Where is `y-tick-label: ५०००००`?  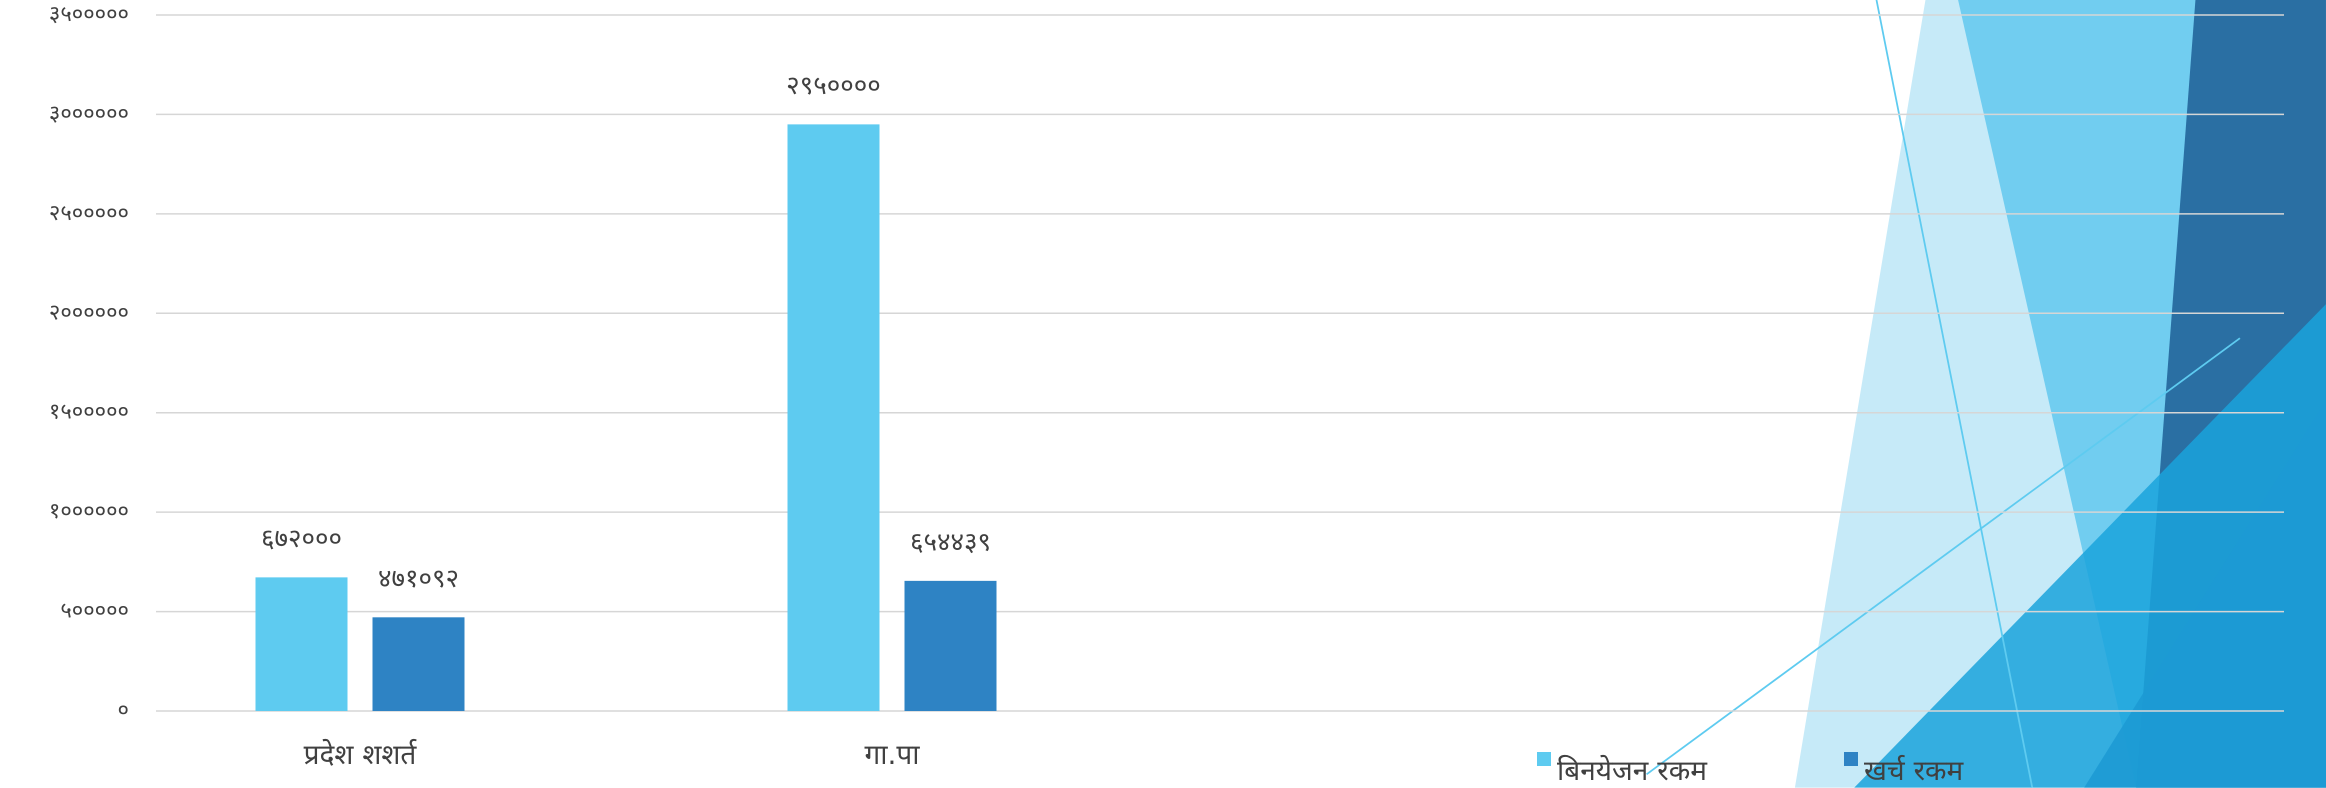 y-tick-label: ५००००० is located at coordinates (94, 611).